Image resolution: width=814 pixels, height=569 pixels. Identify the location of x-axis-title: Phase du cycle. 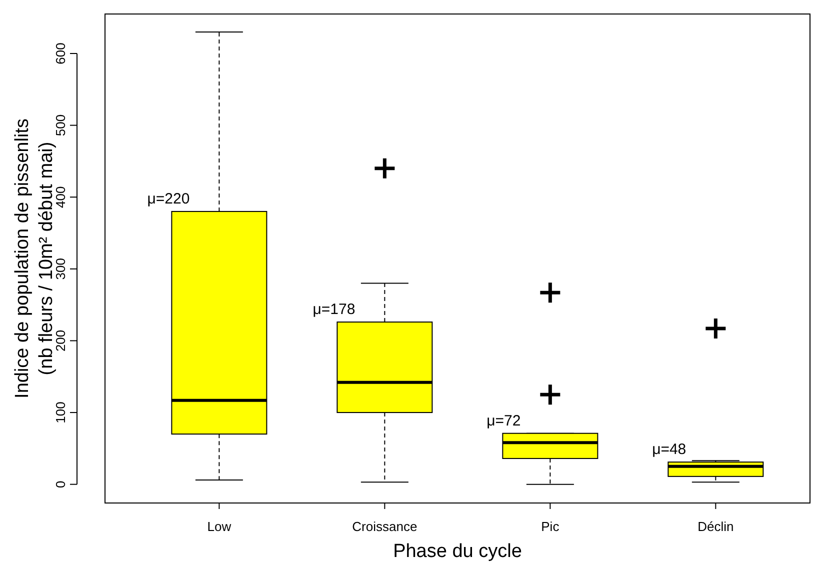
(457, 551).